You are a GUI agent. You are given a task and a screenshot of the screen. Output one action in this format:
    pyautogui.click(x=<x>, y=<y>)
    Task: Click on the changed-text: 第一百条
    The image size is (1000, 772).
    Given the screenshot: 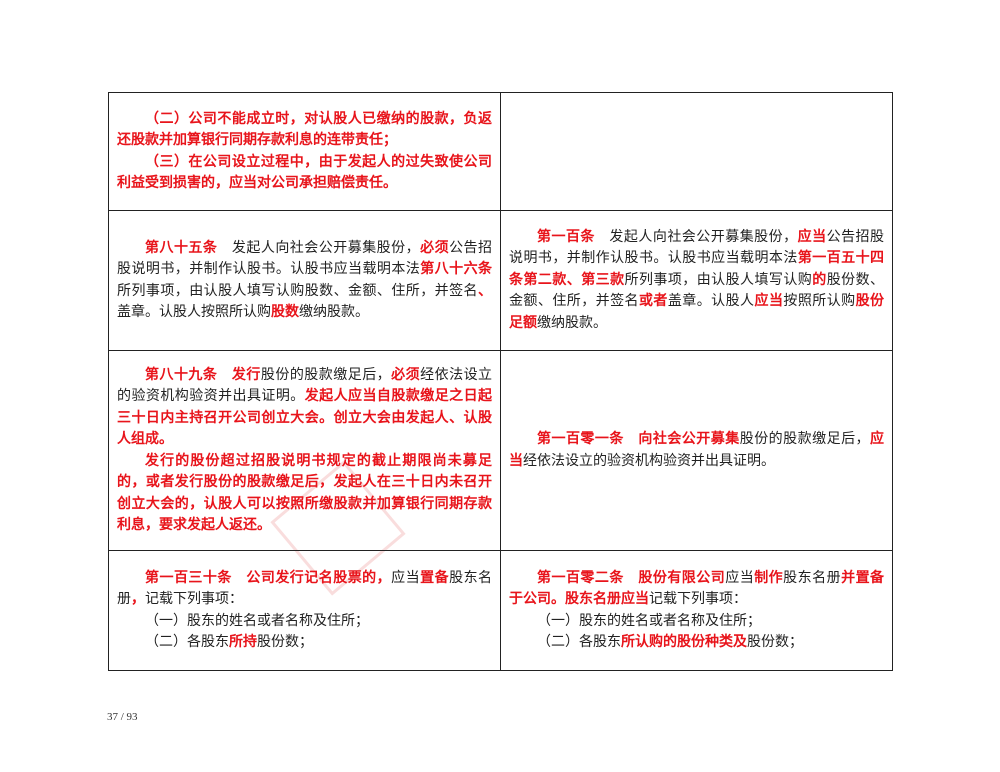 What is the action you would take?
    pyautogui.click(x=566, y=236)
    